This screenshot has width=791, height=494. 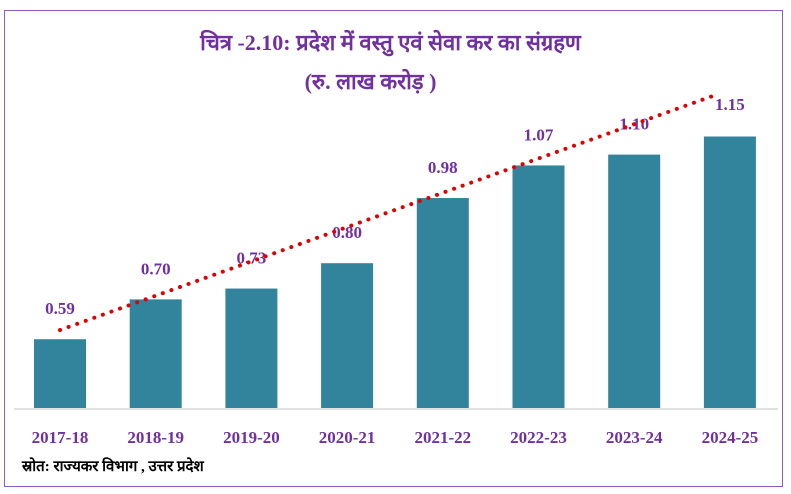 What do you see at coordinates (60, 308) in the screenshot?
I see `data-label: 0.59` at bounding box center [60, 308].